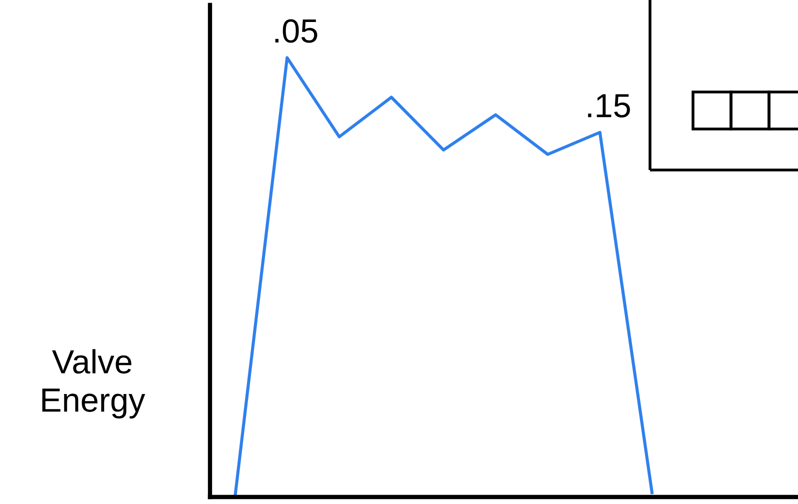 This screenshot has height=504, width=798. What do you see at coordinates (94, 384) in the screenshot?
I see `y-axis-title: Valve Energy` at bounding box center [94, 384].